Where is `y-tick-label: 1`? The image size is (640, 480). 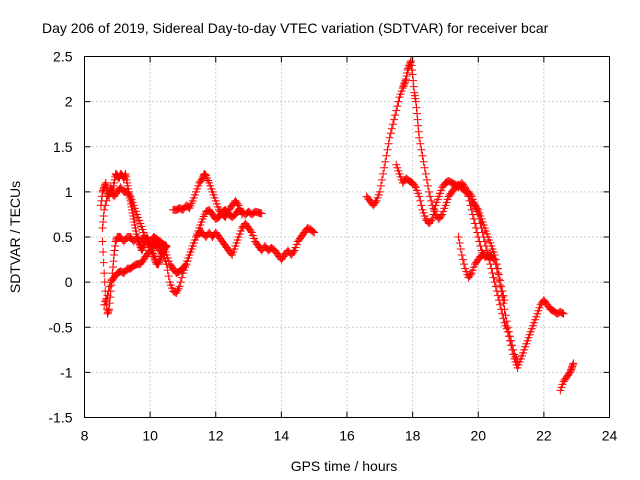 y-tick-label: 1 is located at coordinates (69, 192).